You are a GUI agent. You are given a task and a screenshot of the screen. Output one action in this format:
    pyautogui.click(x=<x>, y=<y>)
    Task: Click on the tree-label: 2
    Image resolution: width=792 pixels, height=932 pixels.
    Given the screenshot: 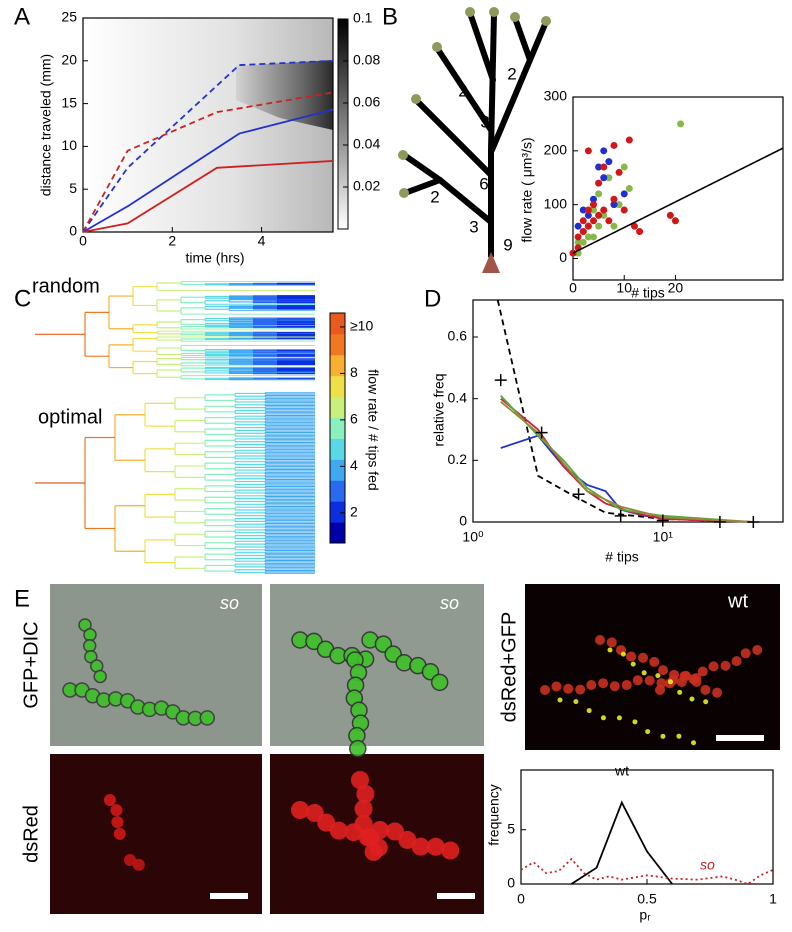 What is the action you would take?
    pyautogui.click(x=511, y=73)
    